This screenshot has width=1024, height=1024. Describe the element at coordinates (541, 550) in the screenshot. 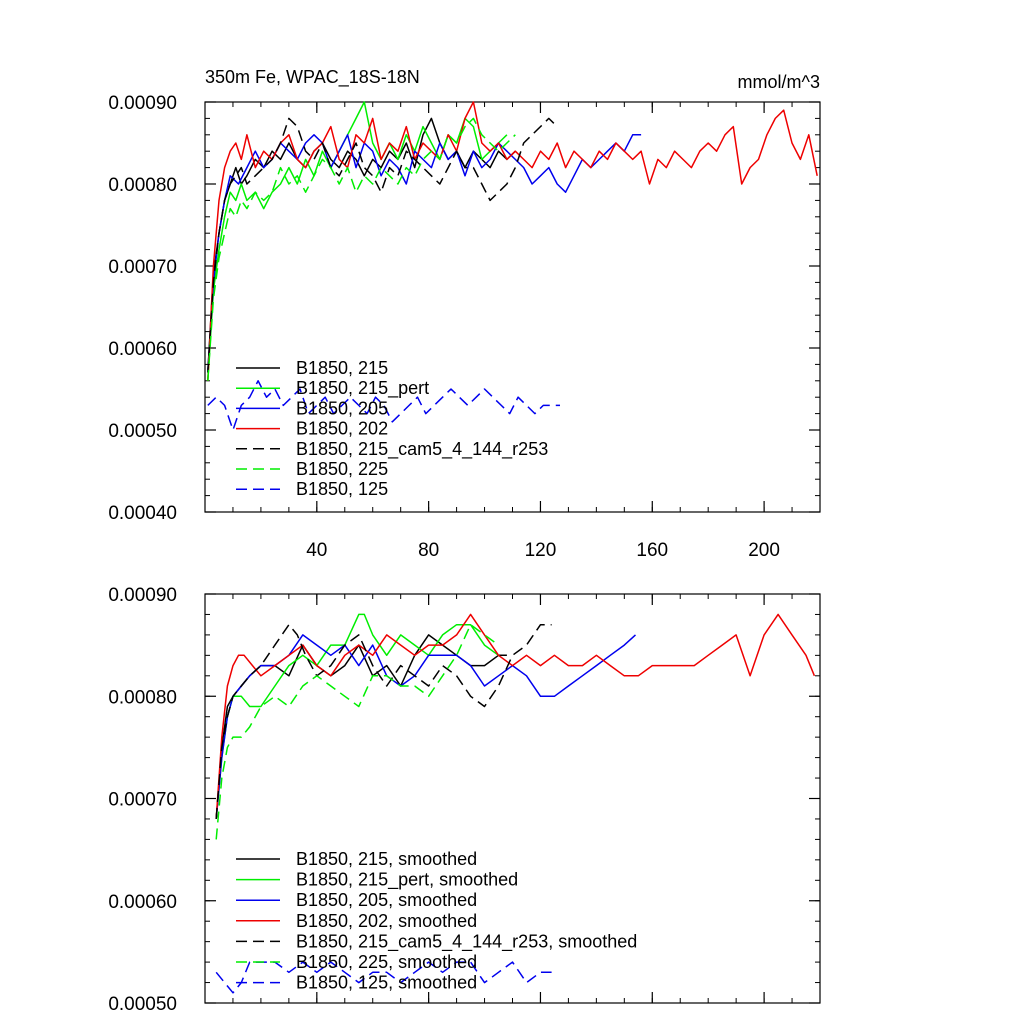

I see `x-tick-label: 120` at that location.